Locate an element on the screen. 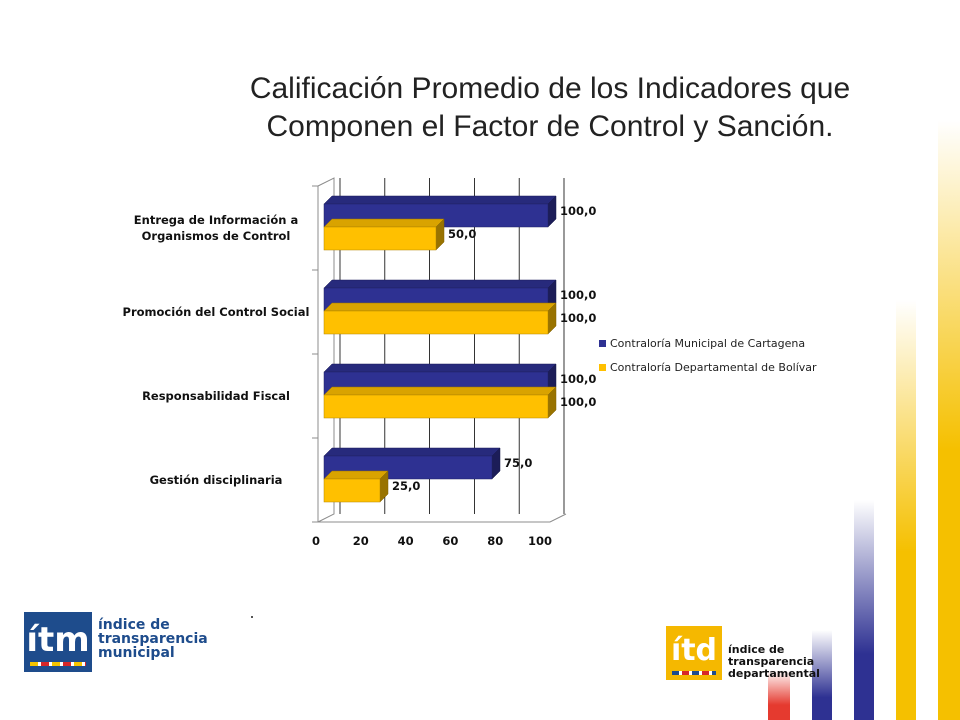  decorative-stripe-red is located at coordinates (779, 695).